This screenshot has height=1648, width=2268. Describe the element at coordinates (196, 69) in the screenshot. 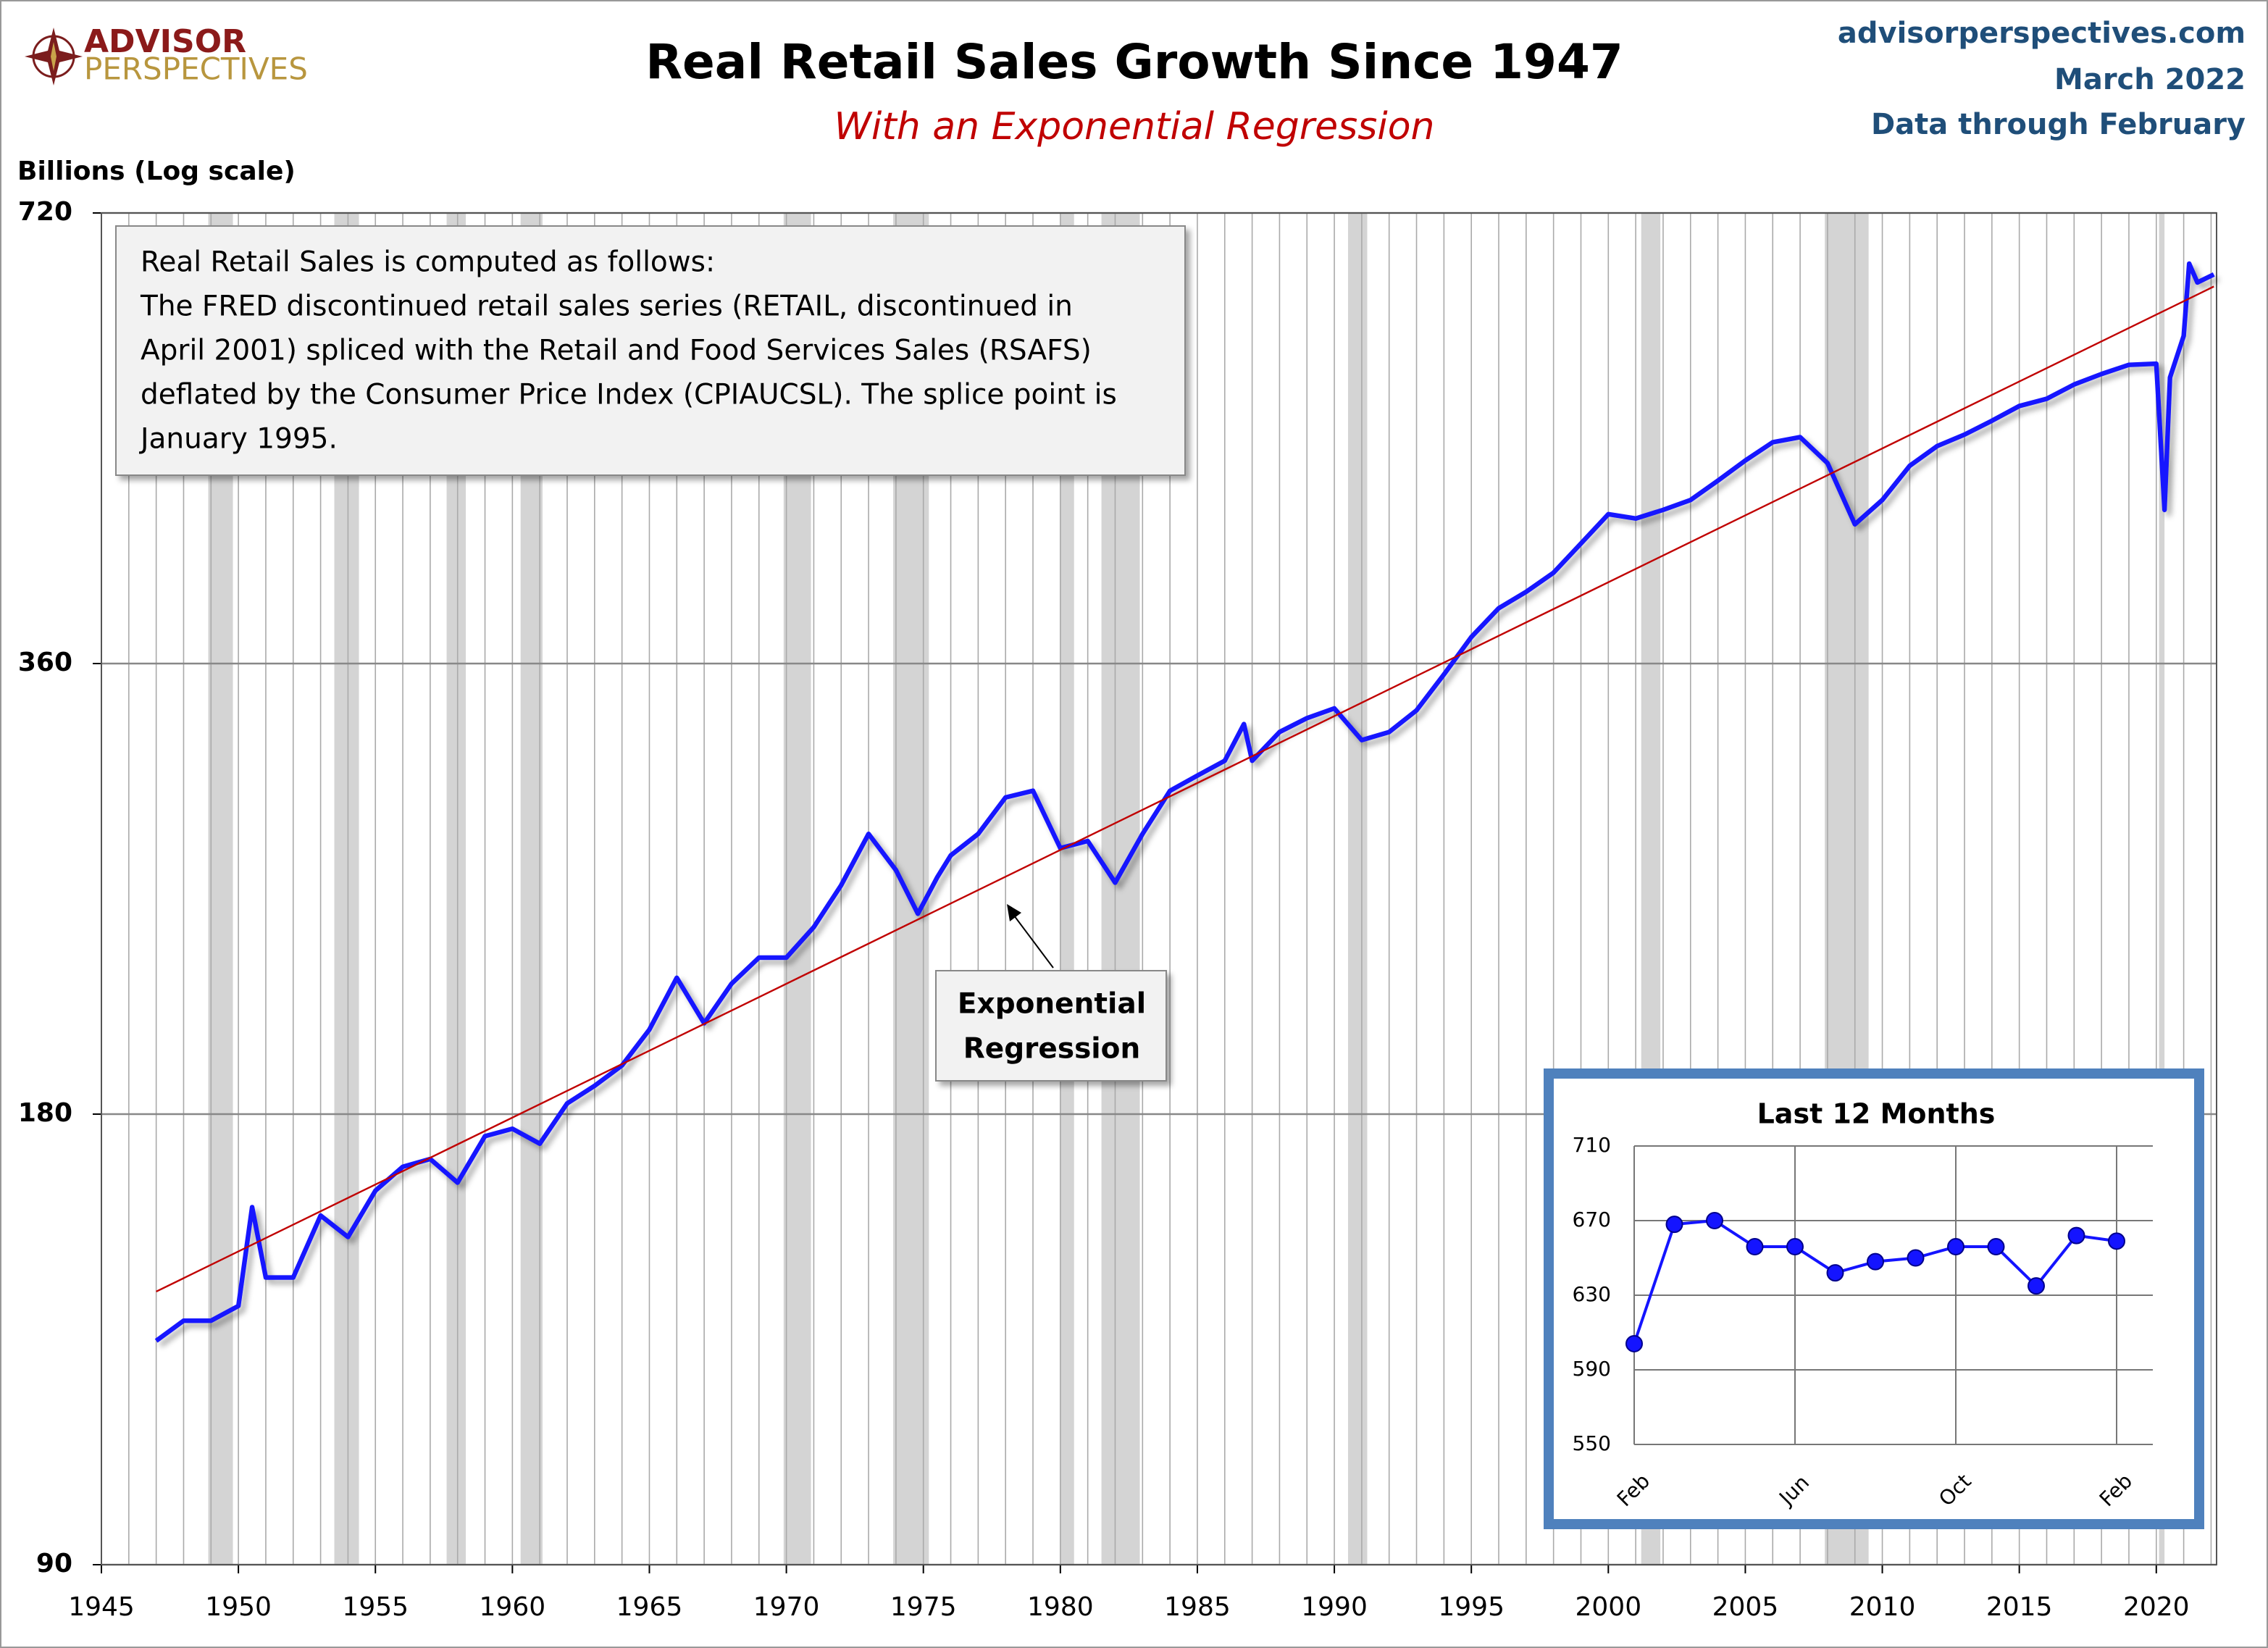

I see `logo-bottom: PERSPECTIVES` at that location.